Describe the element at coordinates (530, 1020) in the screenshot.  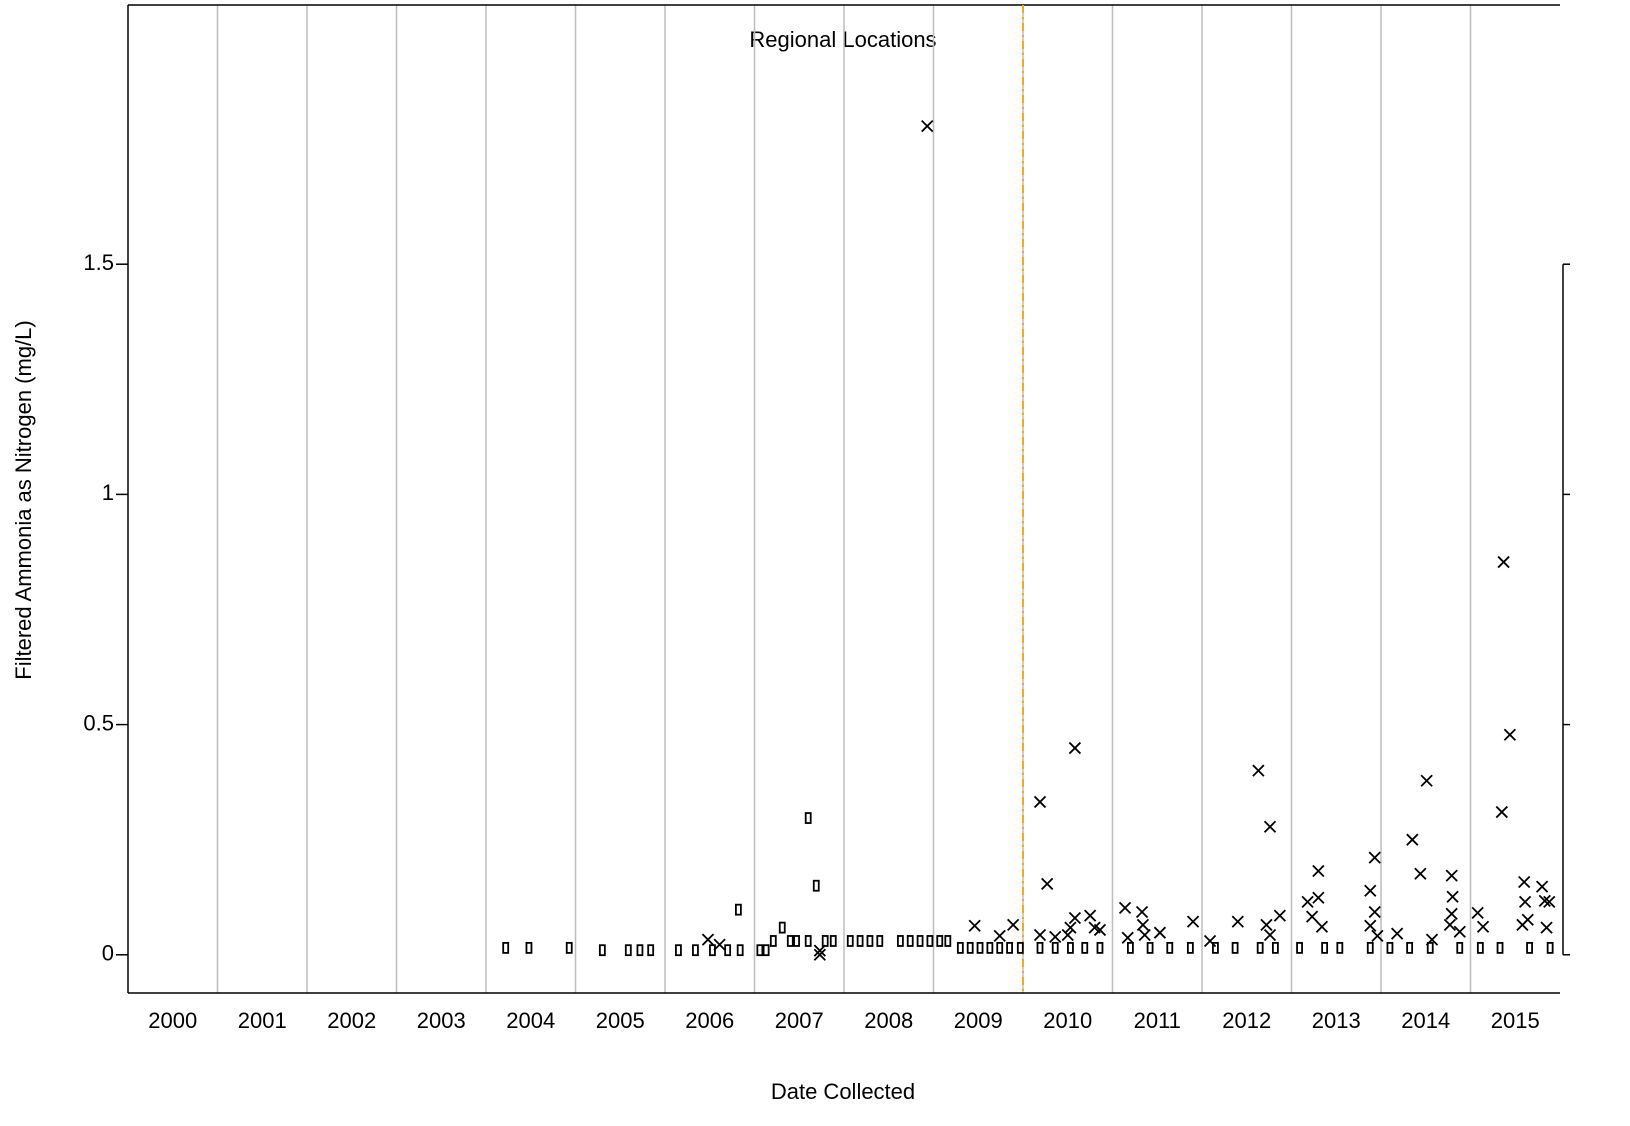
I see `x-tick-label: 2004` at that location.